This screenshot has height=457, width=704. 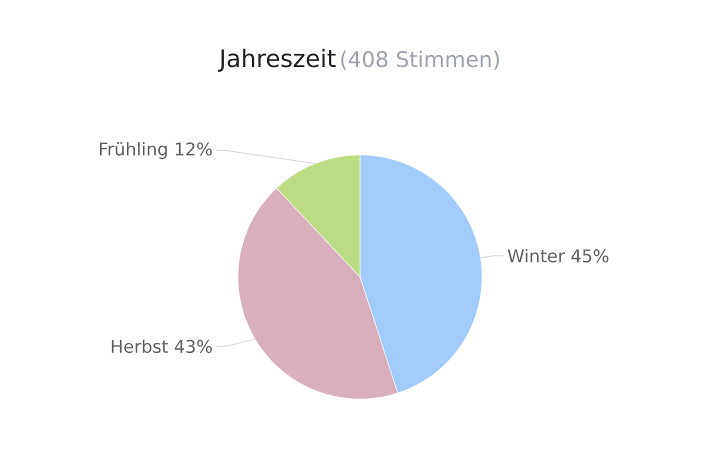 I want to click on chart-subtitle: (408 Stimmen), so click(x=420, y=60).